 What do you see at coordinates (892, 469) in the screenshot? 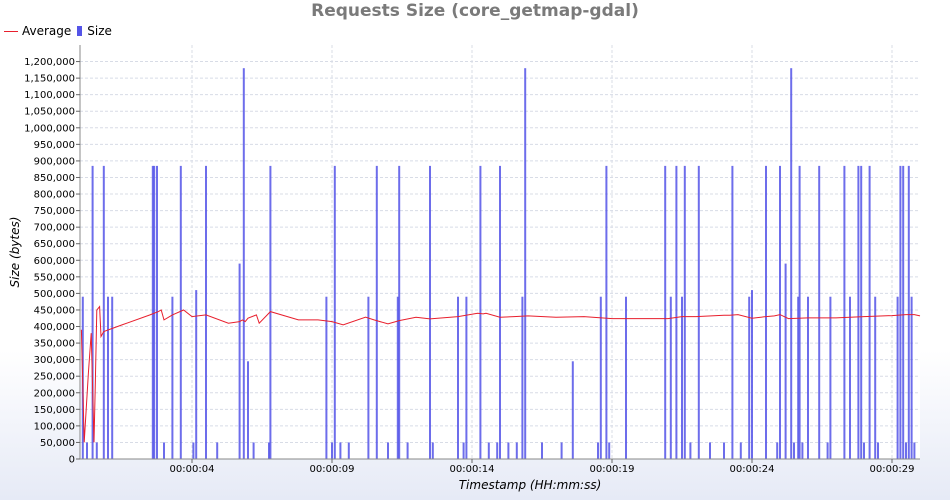
I see `x-tick-label: 00:00:29` at bounding box center [892, 469].